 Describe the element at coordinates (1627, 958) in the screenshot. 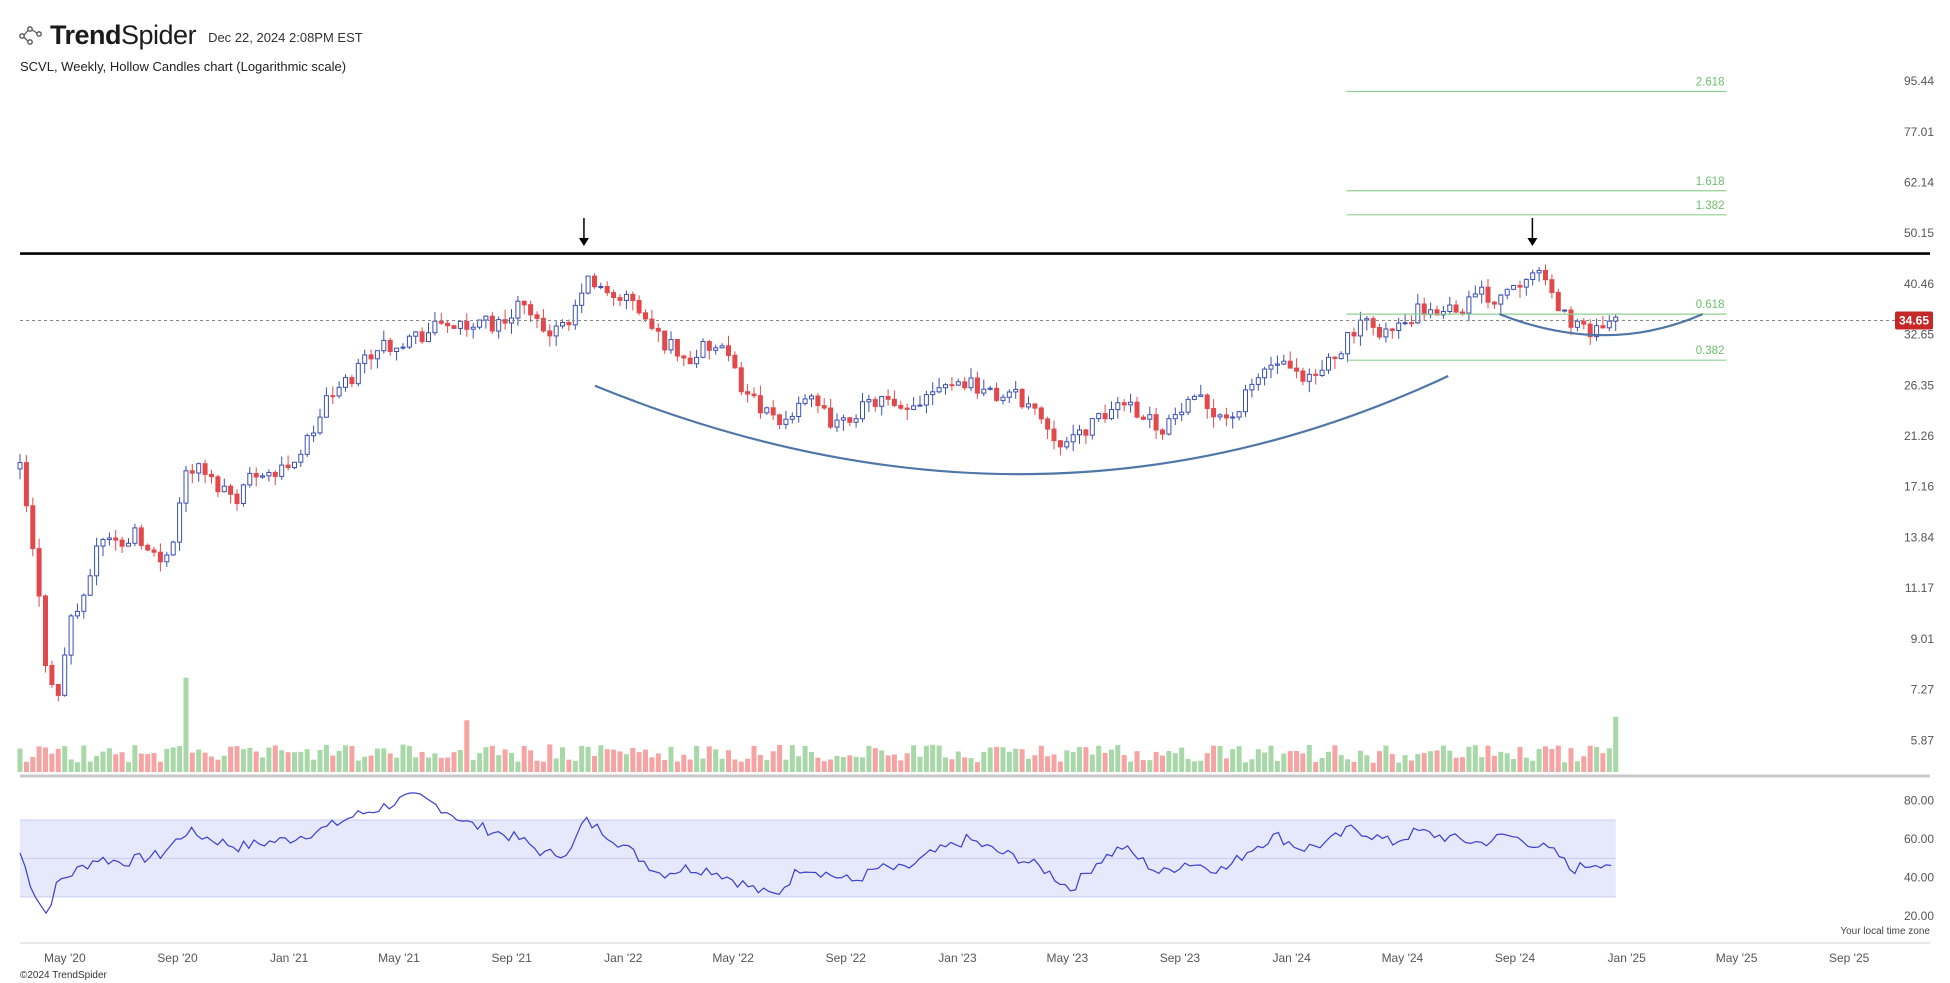

I see `time-tick-label: Jan '25` at that location.